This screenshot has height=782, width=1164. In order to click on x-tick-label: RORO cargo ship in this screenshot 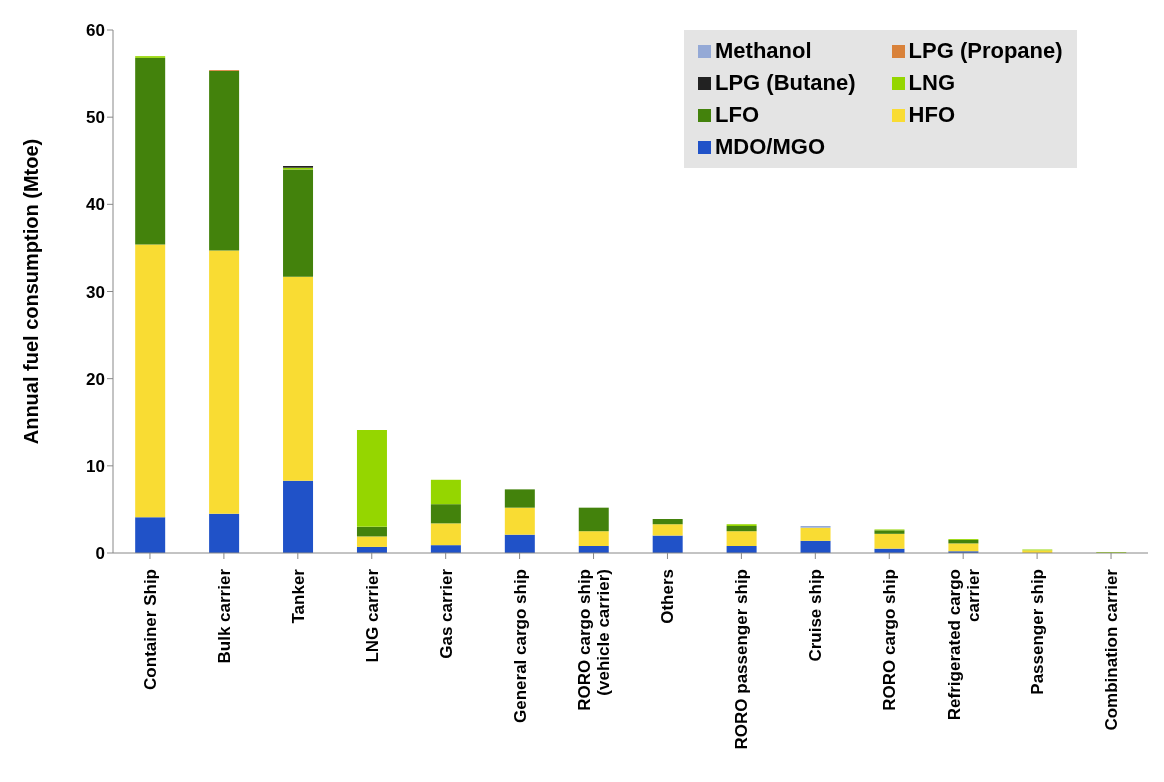, I will do `click(890, 640)`.